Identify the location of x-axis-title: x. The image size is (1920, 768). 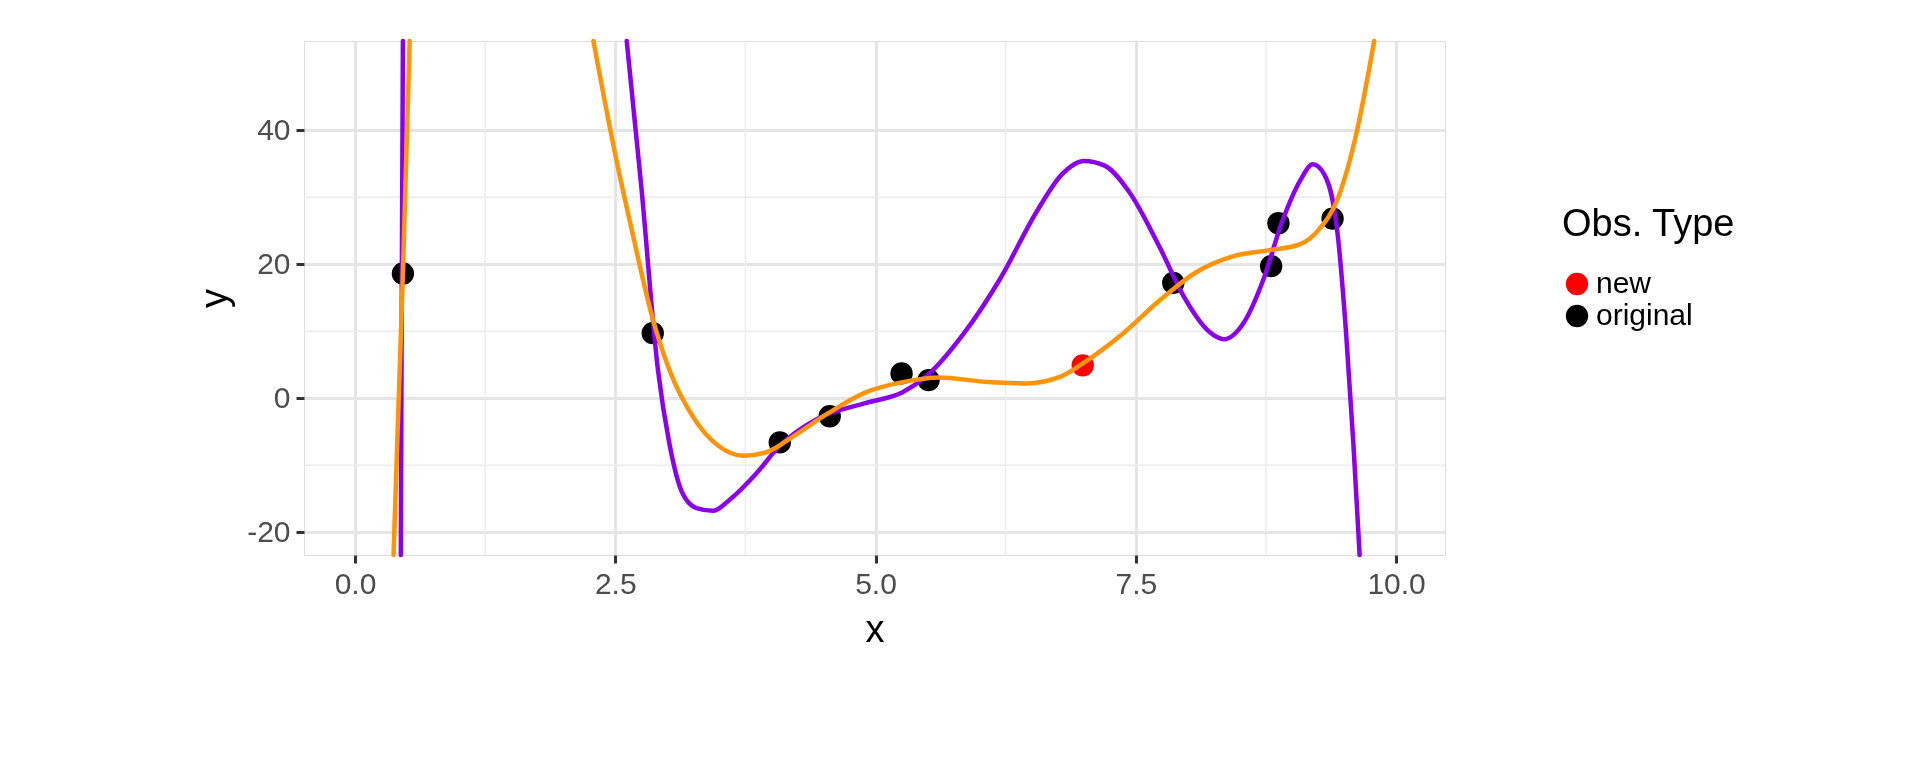
(875, 628).